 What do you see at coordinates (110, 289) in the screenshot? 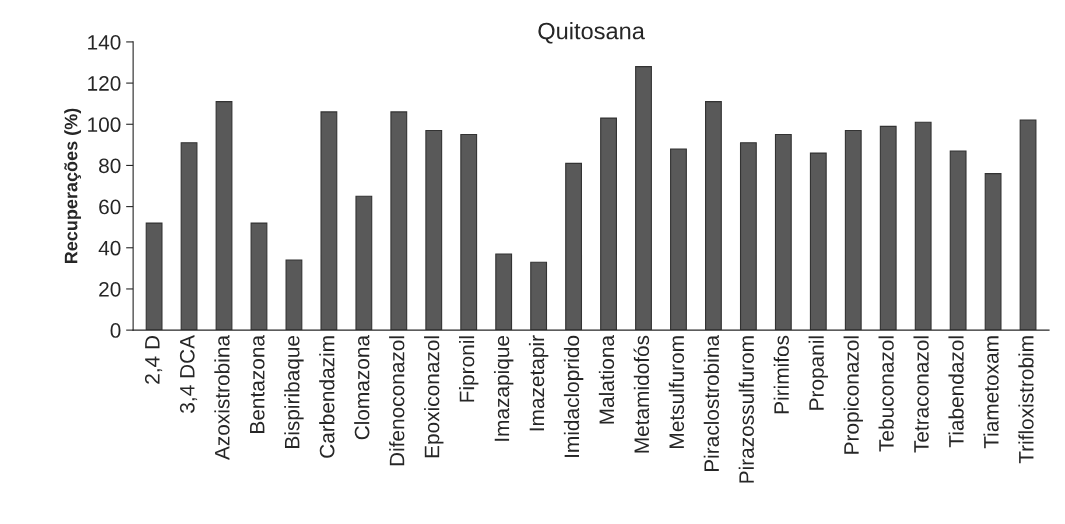
I see `y-tick-label: 20` at bounding box center [110, 289].